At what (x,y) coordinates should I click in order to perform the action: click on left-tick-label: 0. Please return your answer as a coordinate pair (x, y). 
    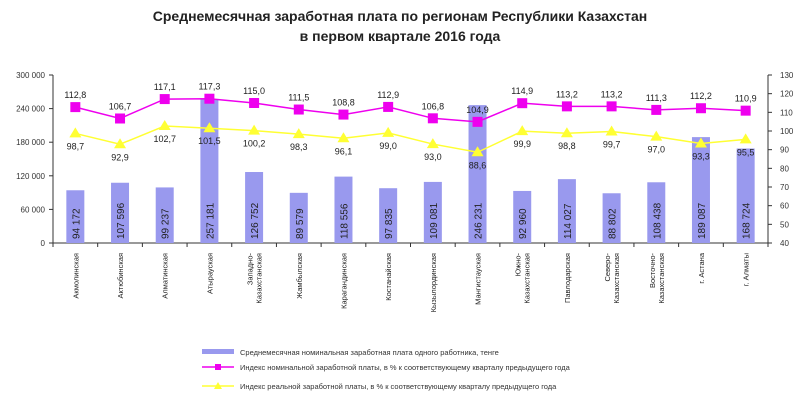
    Looking at the image, I should click on (43, 243).